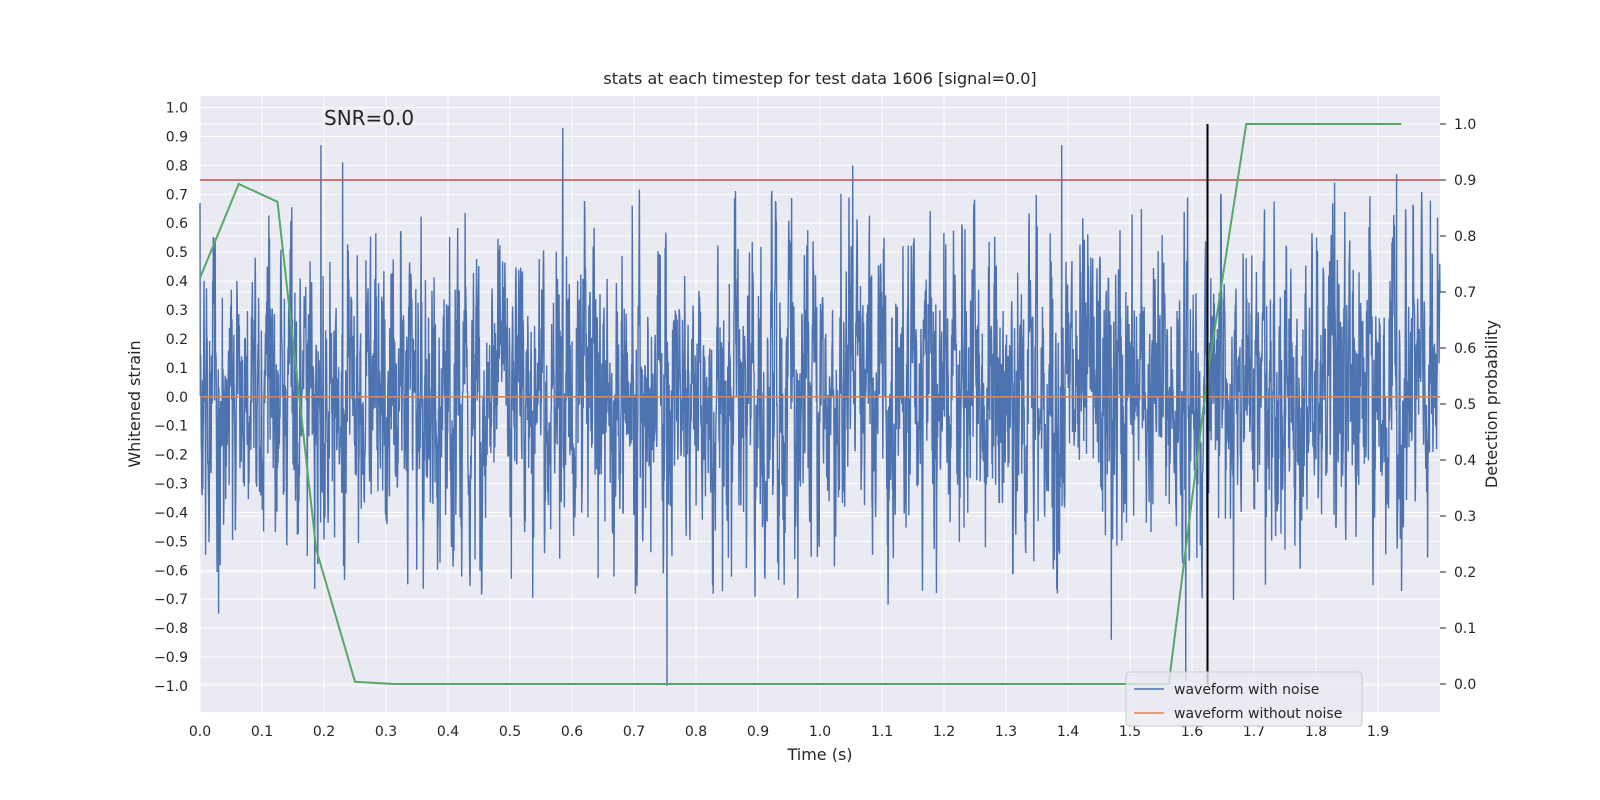  Describe the element at coordinates (1254, 732) in the screenshot. I see `x-tick-label: 1.7` at that location.